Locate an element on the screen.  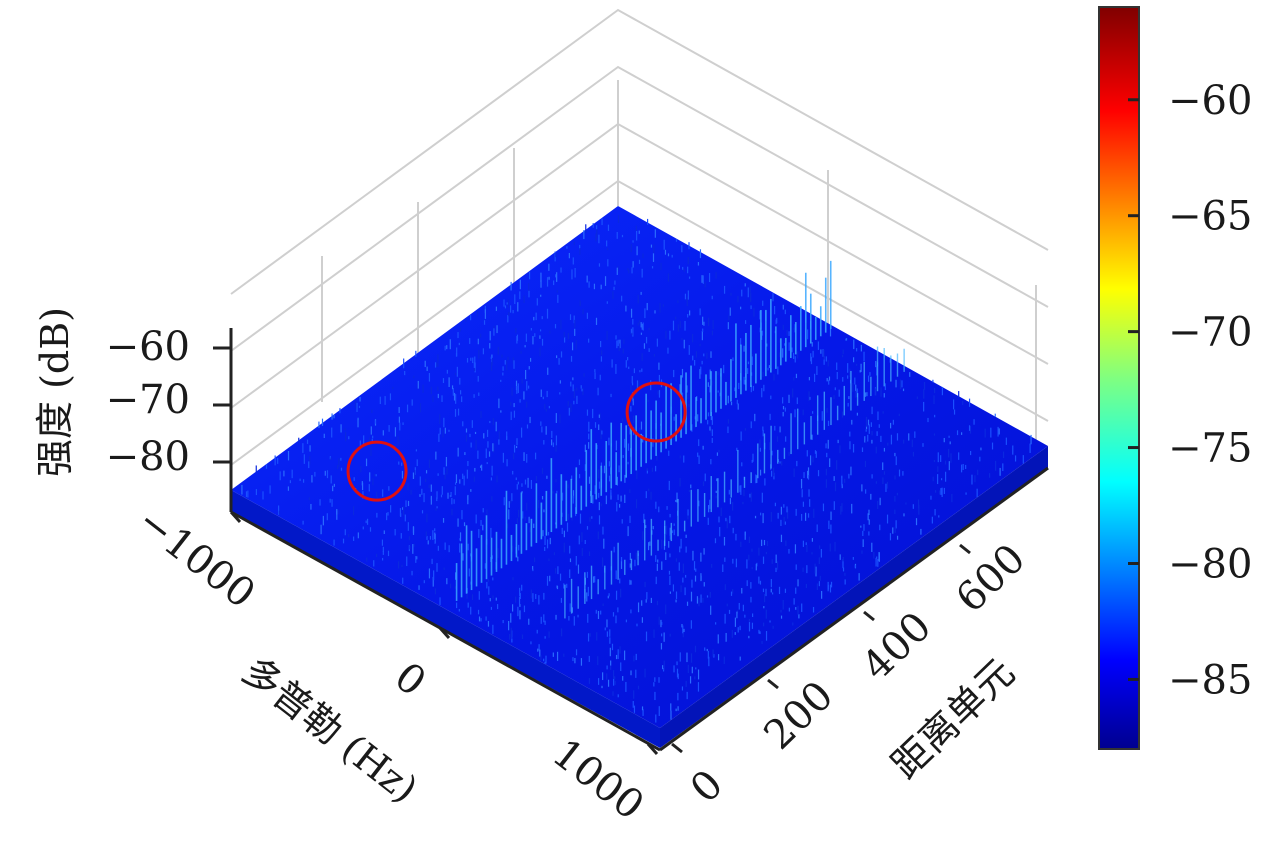
intensity-tick-label: −80 is located at coordinates (148, 457).